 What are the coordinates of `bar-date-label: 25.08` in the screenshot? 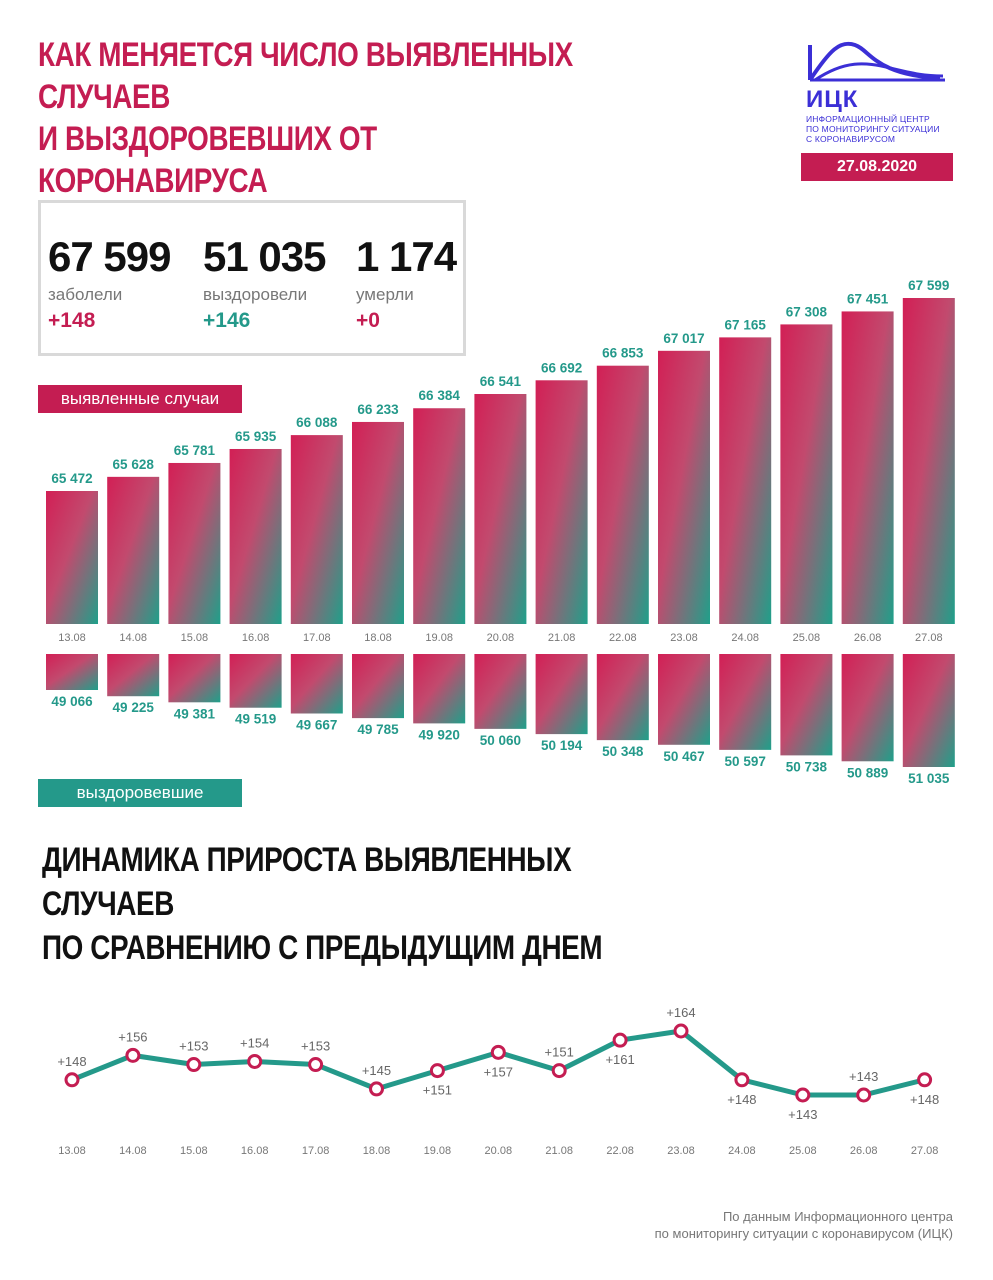 It's located at (807, 638).